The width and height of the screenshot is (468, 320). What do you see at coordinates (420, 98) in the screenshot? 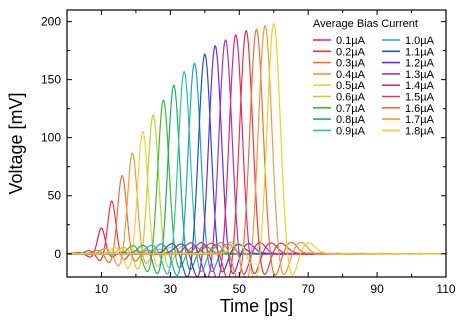
I see `legend-label: 1.5µA` at bounding box center [420, 98].